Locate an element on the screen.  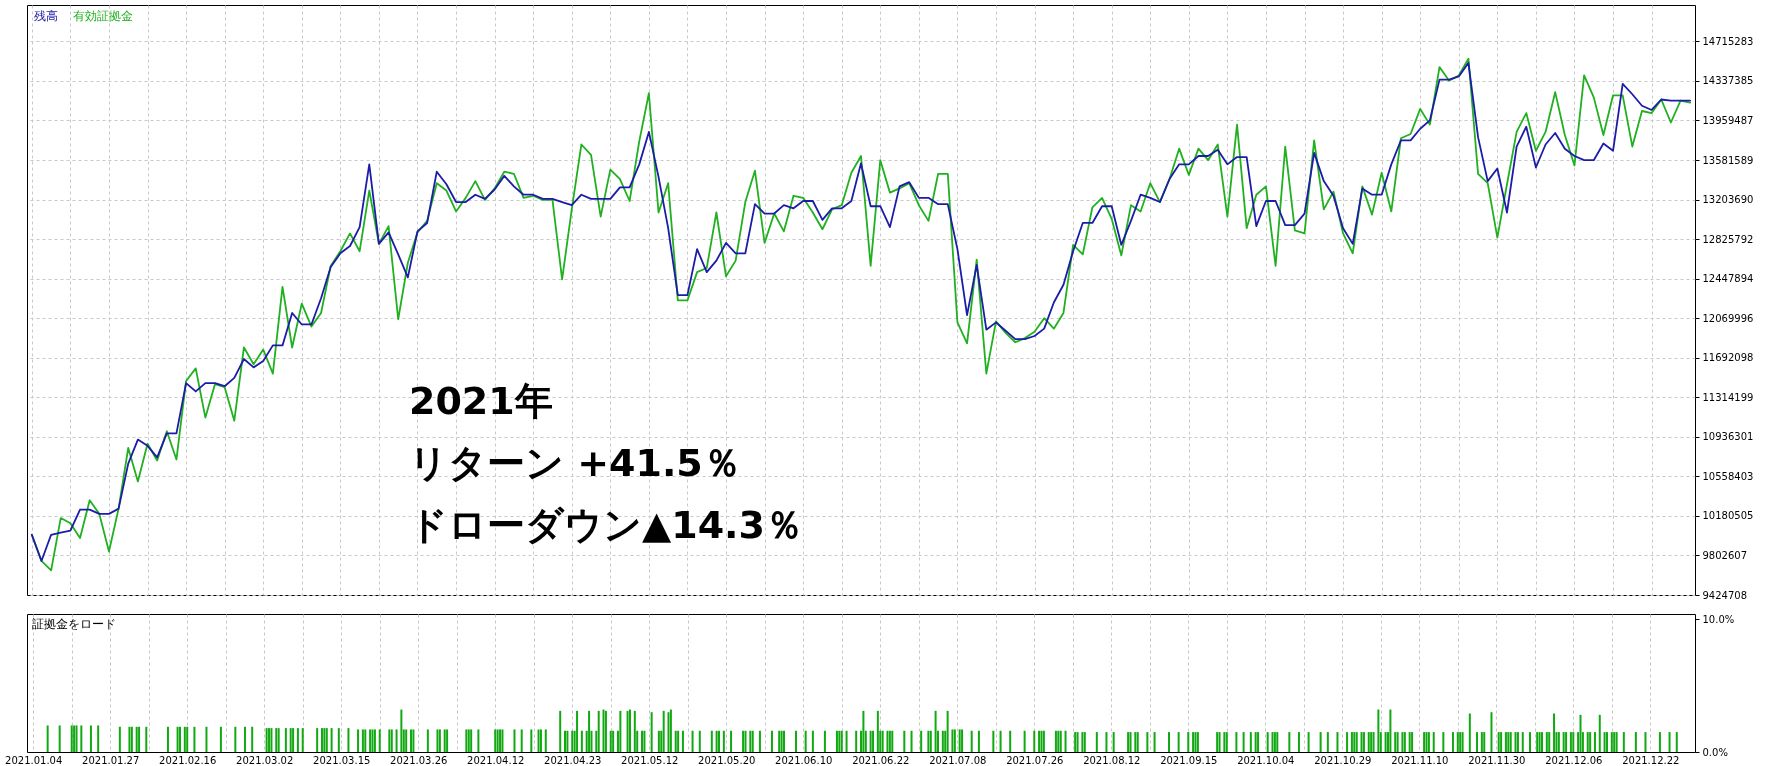
x-tick-label: 2021.06.10 is located at coordinates (804, 760).